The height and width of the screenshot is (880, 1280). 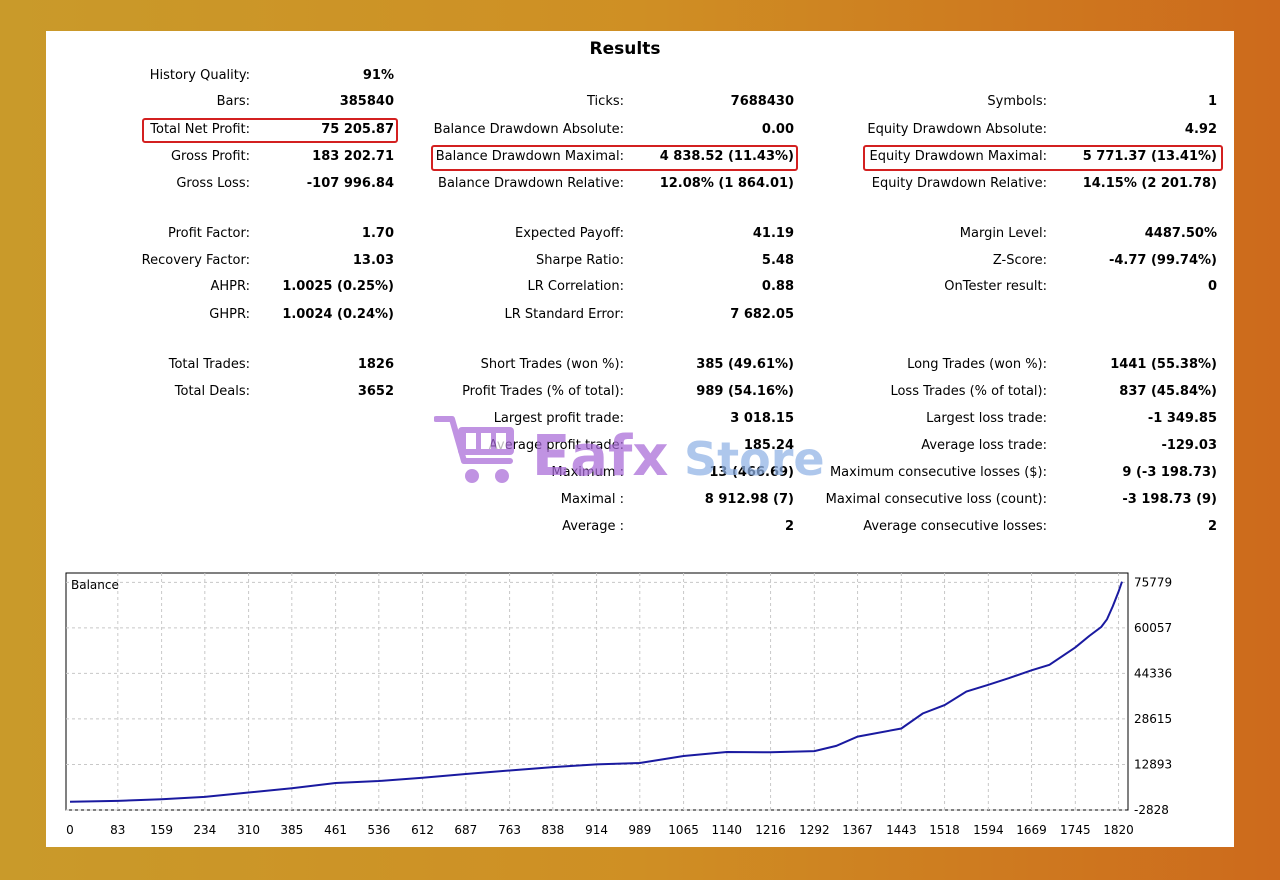 What do you see at coordinates (587, 472) in the screenshot?
I see `stat-label: Maximum :` at bounding box center [587, 472].